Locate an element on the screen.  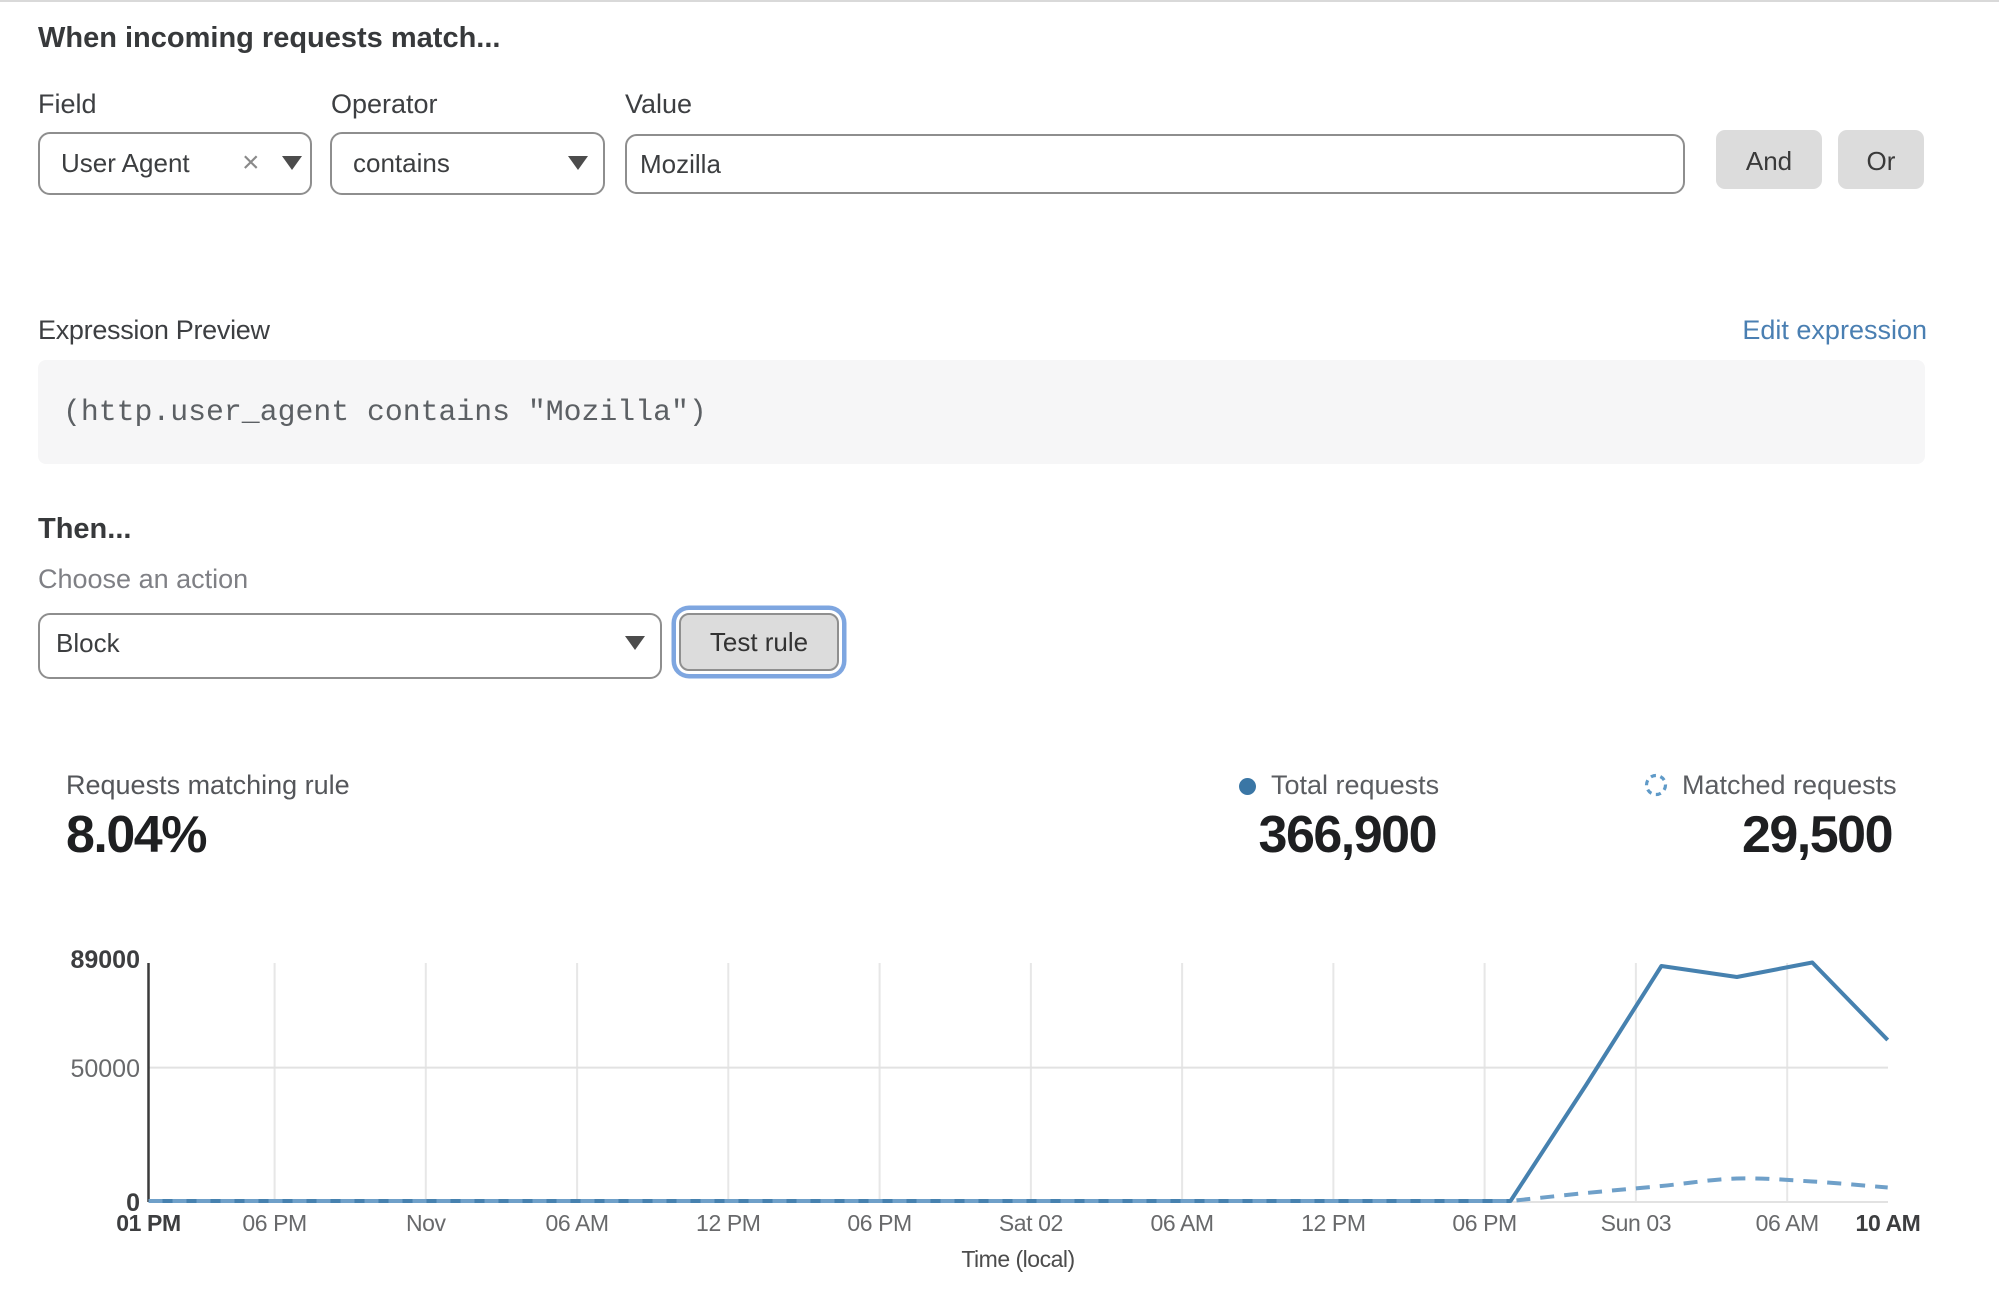
svg-text: Sat 02 is located at coordinates (1031, 1223).